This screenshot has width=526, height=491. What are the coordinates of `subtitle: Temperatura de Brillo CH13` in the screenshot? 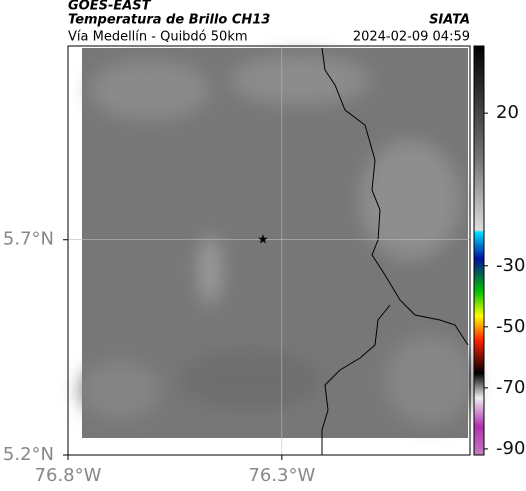 It's located at (169, 20).